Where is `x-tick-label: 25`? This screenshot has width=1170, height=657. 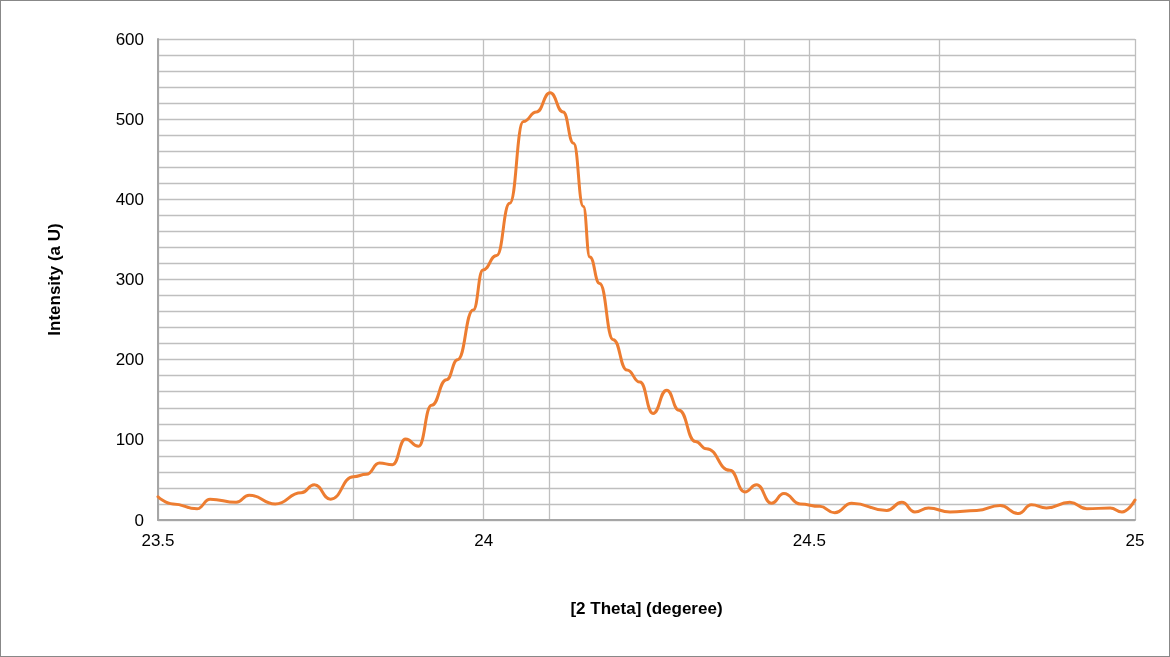
x-tick-label: 25 is located at coordinates (1135, 540).